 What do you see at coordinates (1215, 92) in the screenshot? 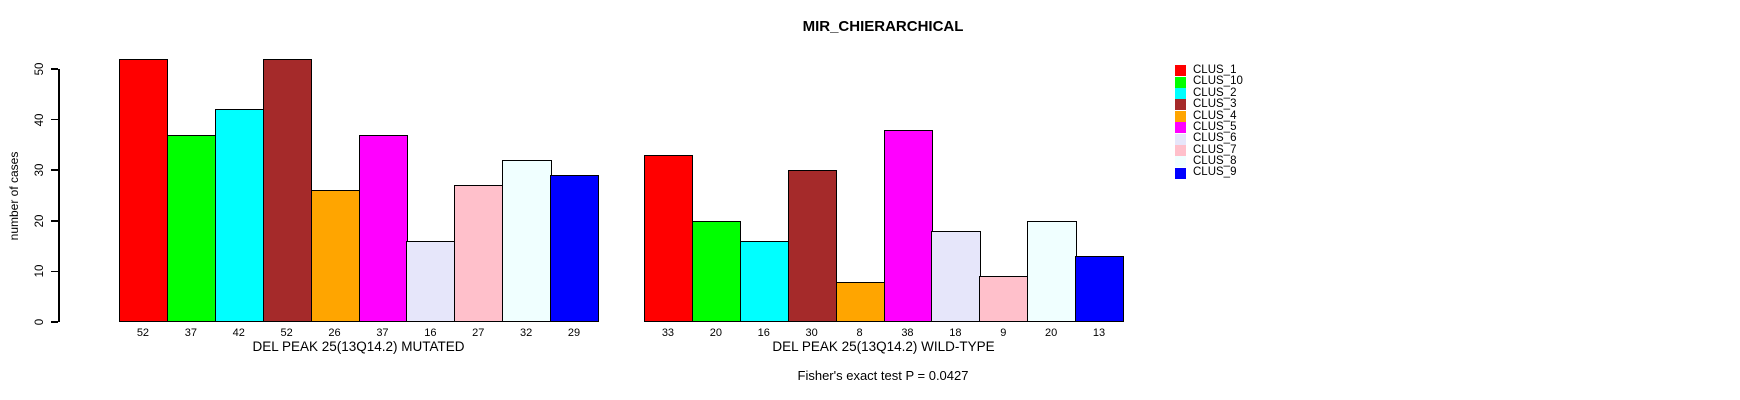
I see `legend-label: CLUS_2` at bounding box center [1215, 92].